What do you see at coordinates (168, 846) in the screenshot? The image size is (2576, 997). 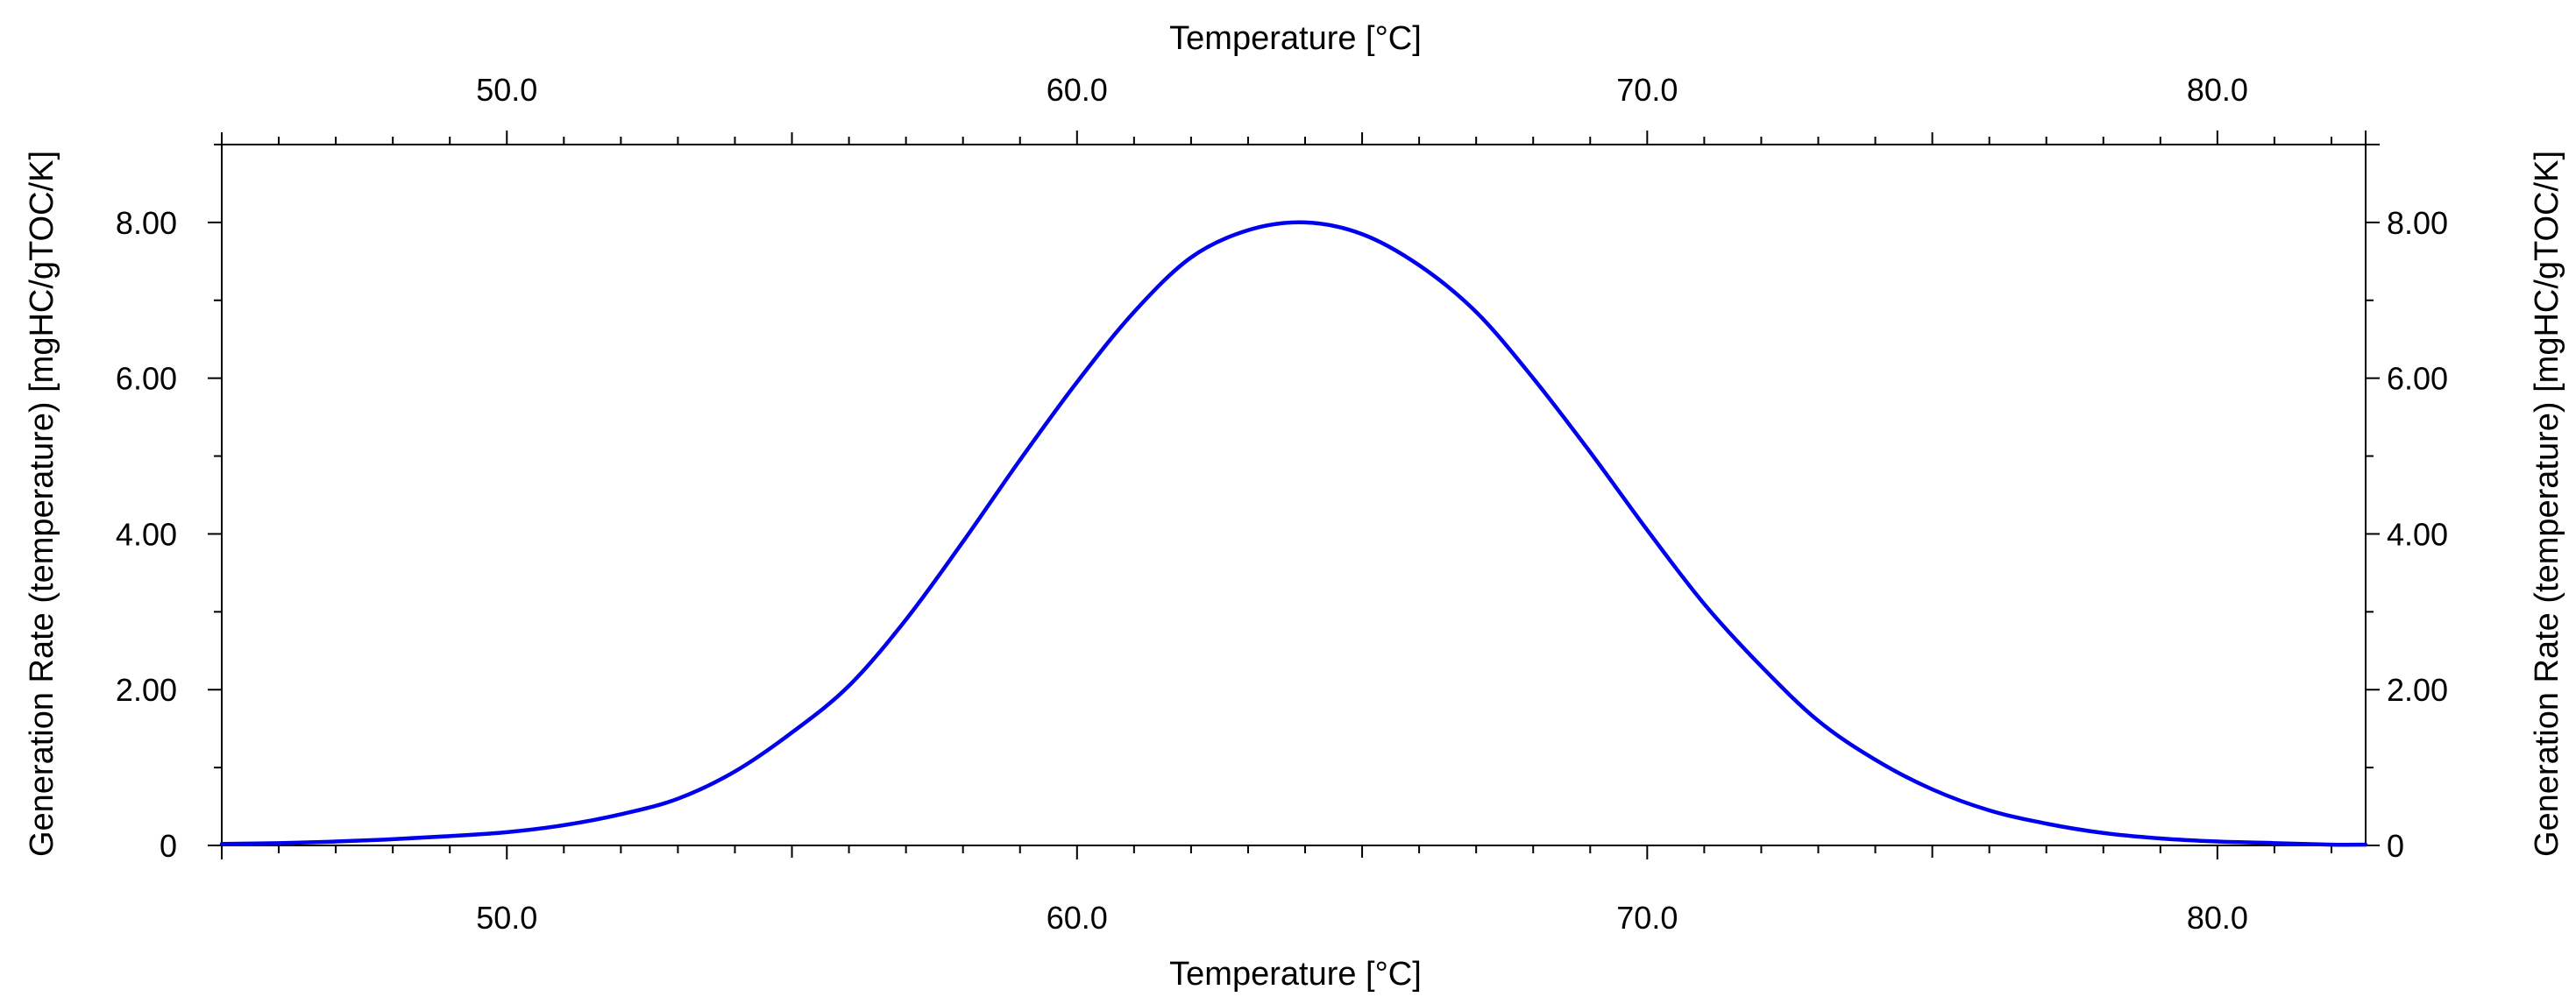 I see `y-tick-label-left: 0` at bounding box center [168, 846].